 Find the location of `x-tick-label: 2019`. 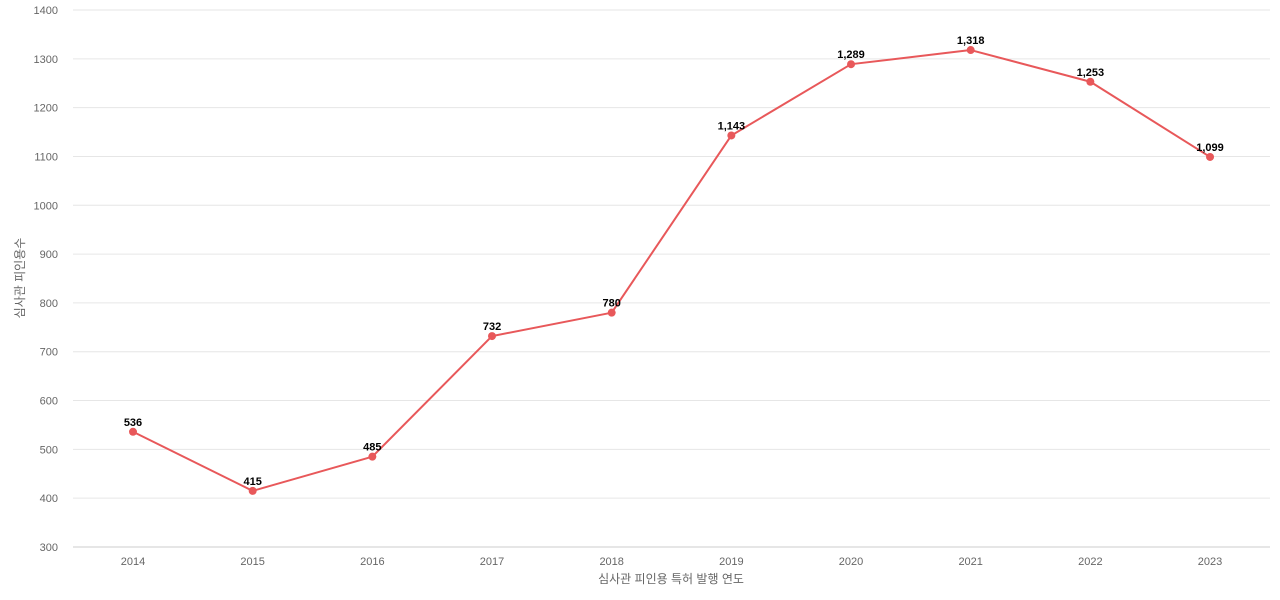

x-tick-label: 2019 is located at coordinates (731, 562).